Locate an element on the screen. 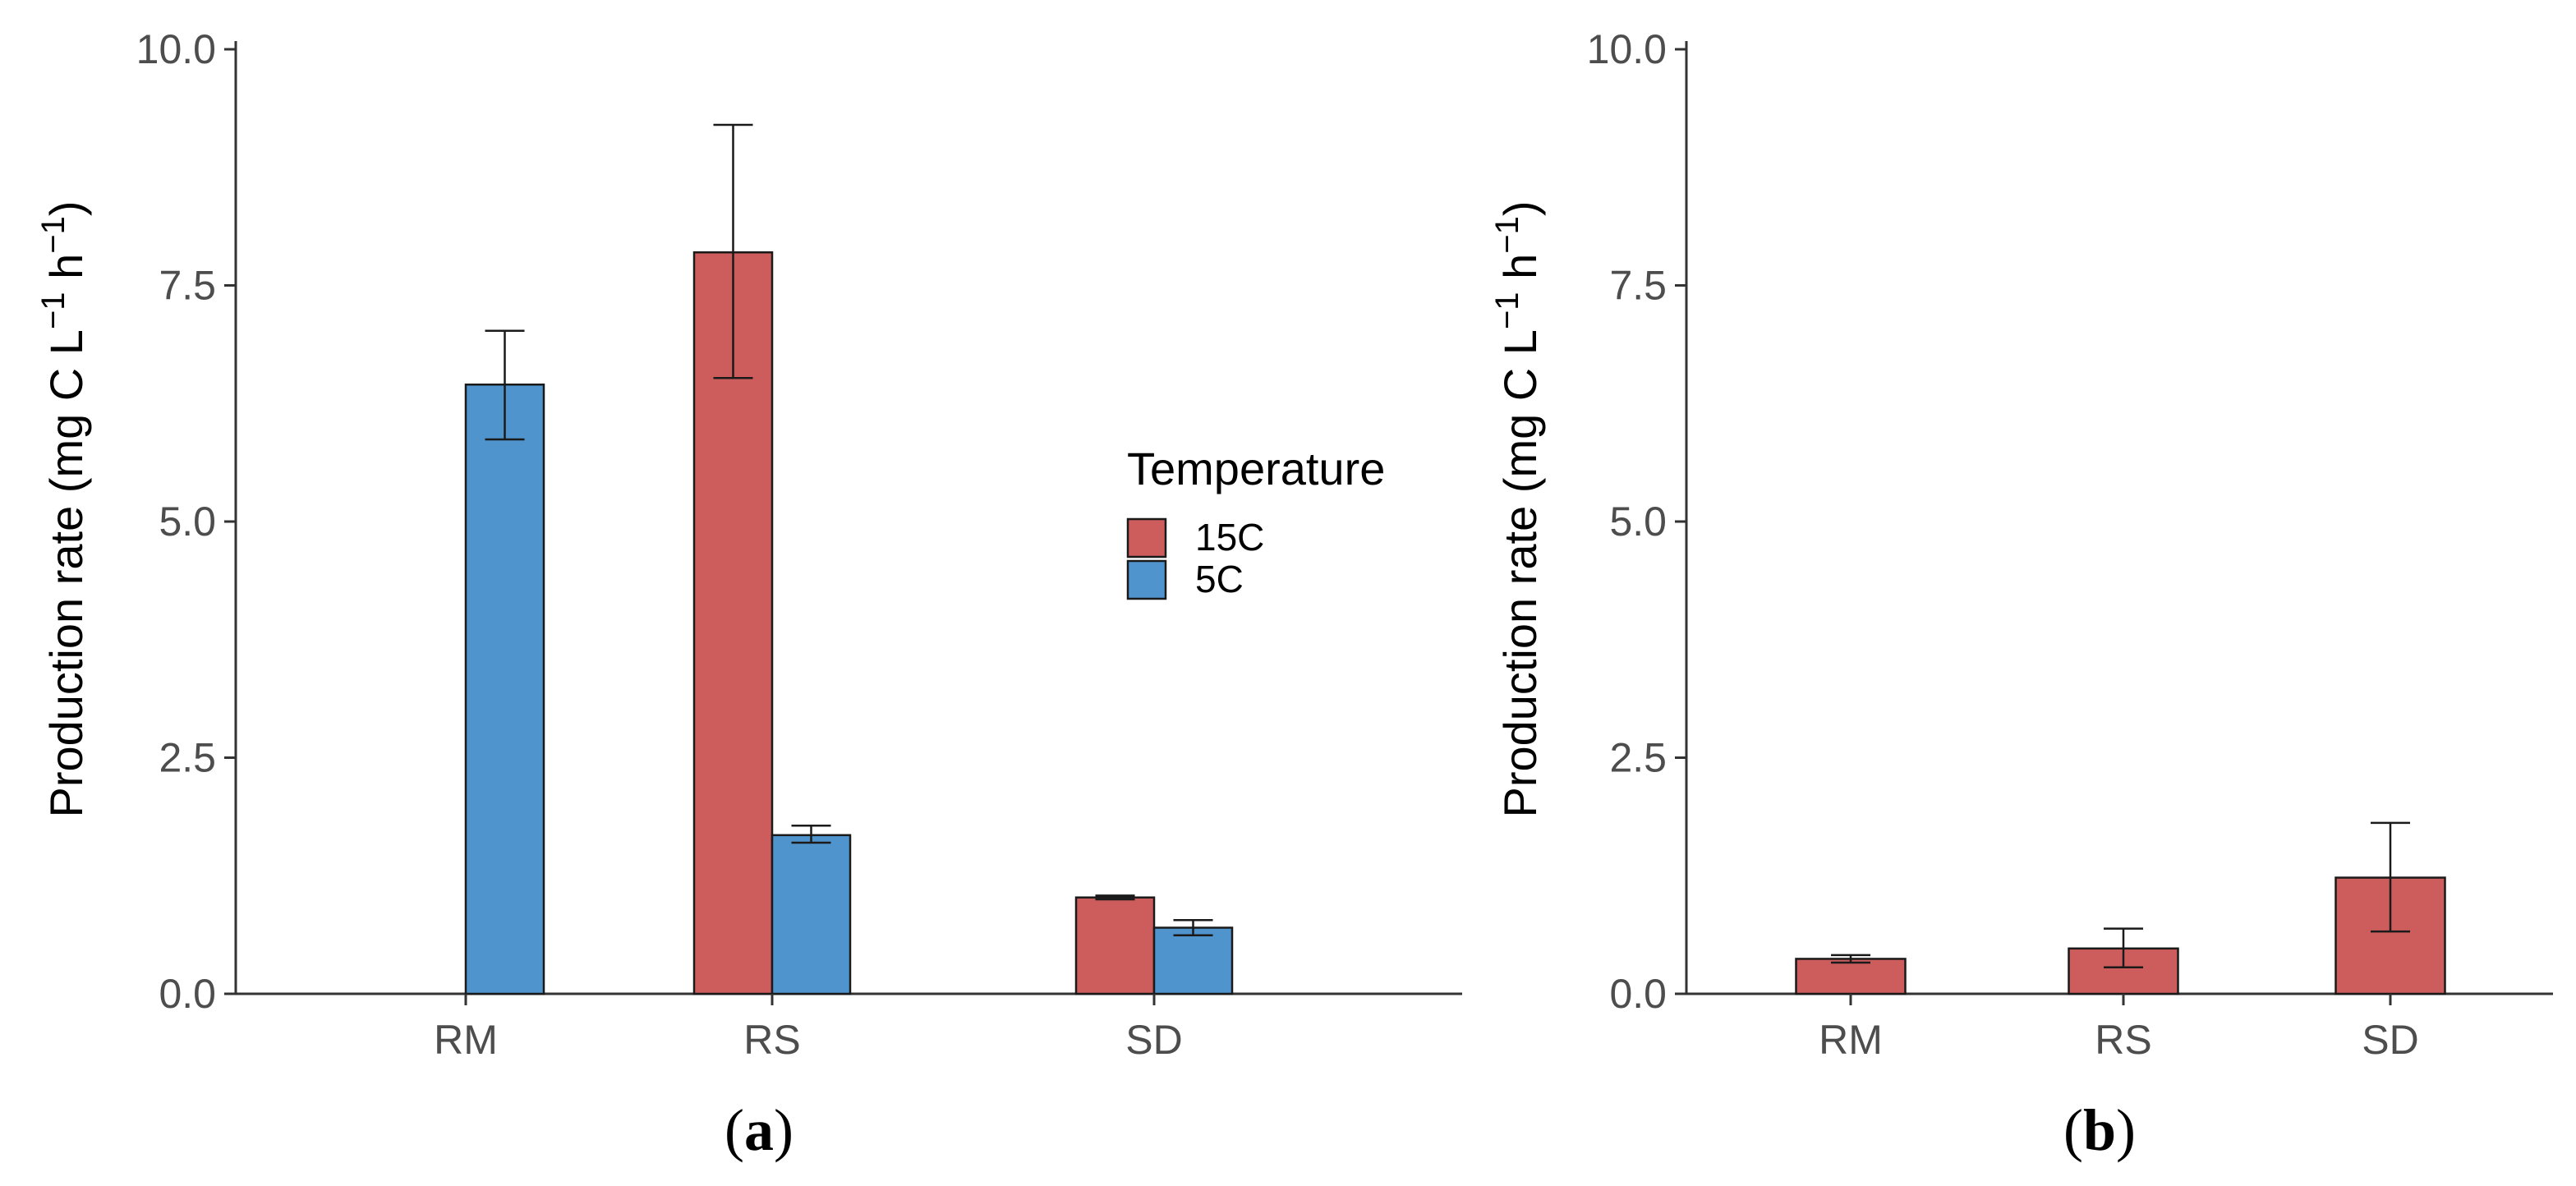 This screenshot has width=2576, height=1186. bar-rs-5c is located at coordinates (811, 914).